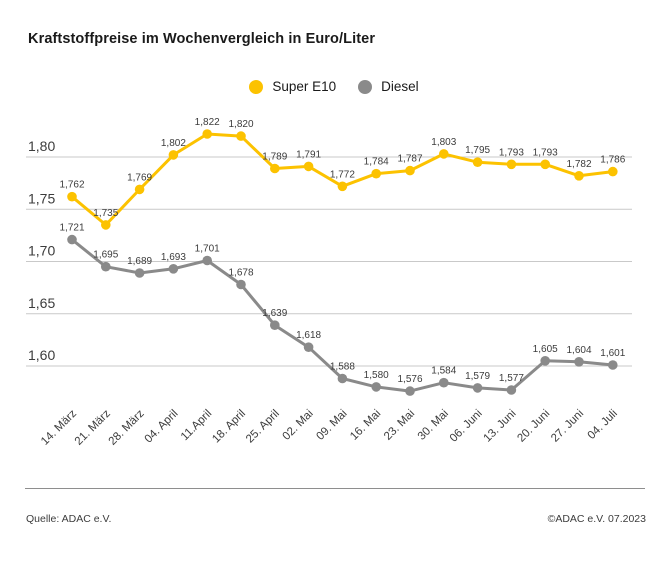 This screenshot has width=668, height=585. Describe the element at coordinates (173, 143) in the screenshot. I see `data-point-label: 1,802` at that location.